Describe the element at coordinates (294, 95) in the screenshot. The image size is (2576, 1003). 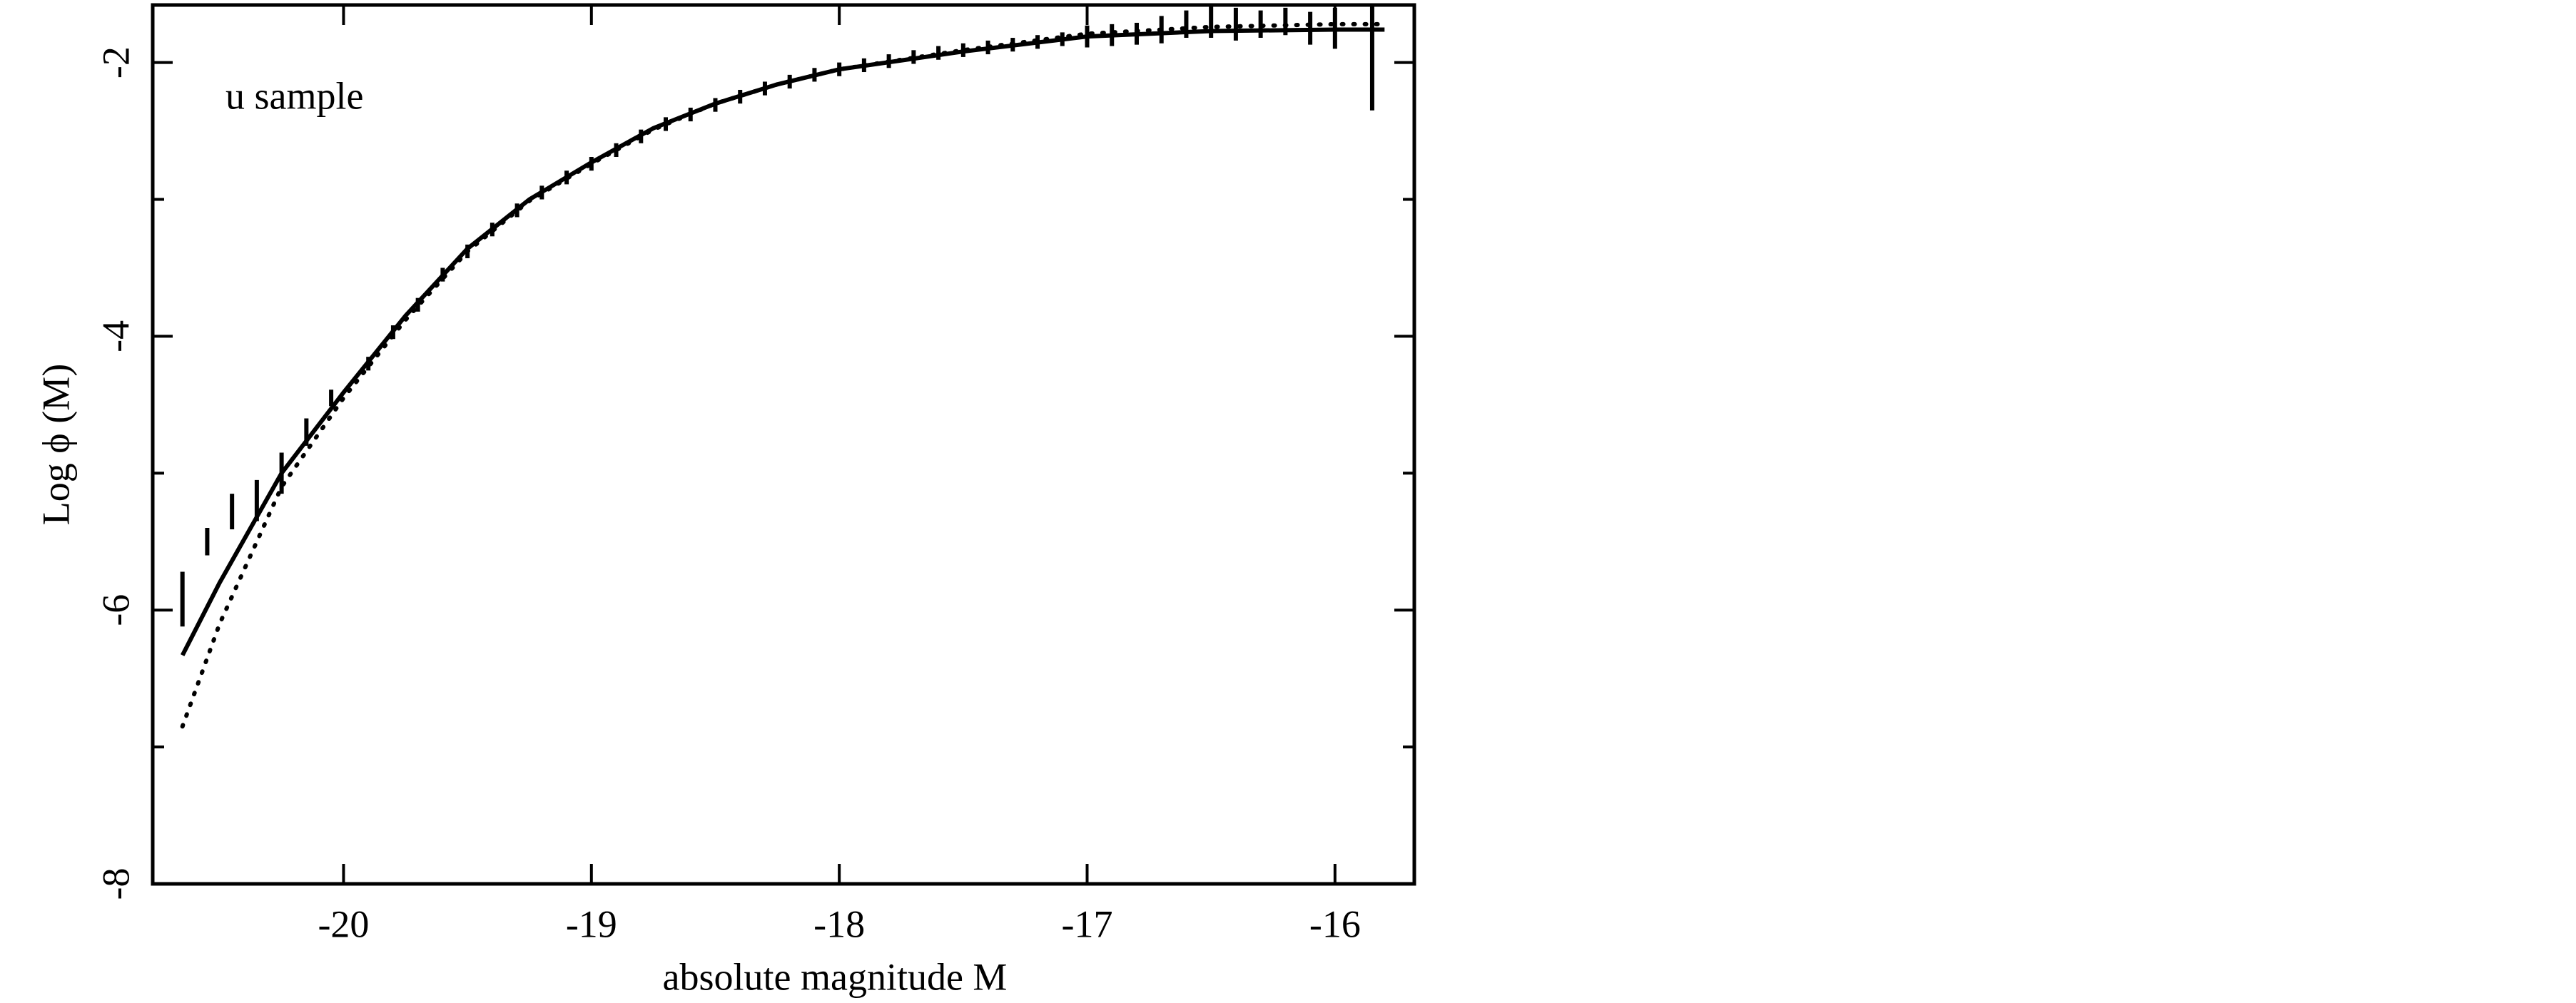
I see `annotation: u sample` at that location.